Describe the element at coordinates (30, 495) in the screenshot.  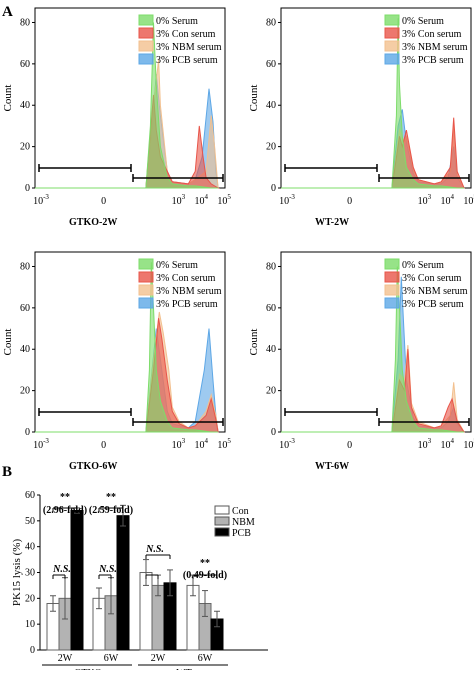
I see `bar-y-tick-label: 60` at that location.